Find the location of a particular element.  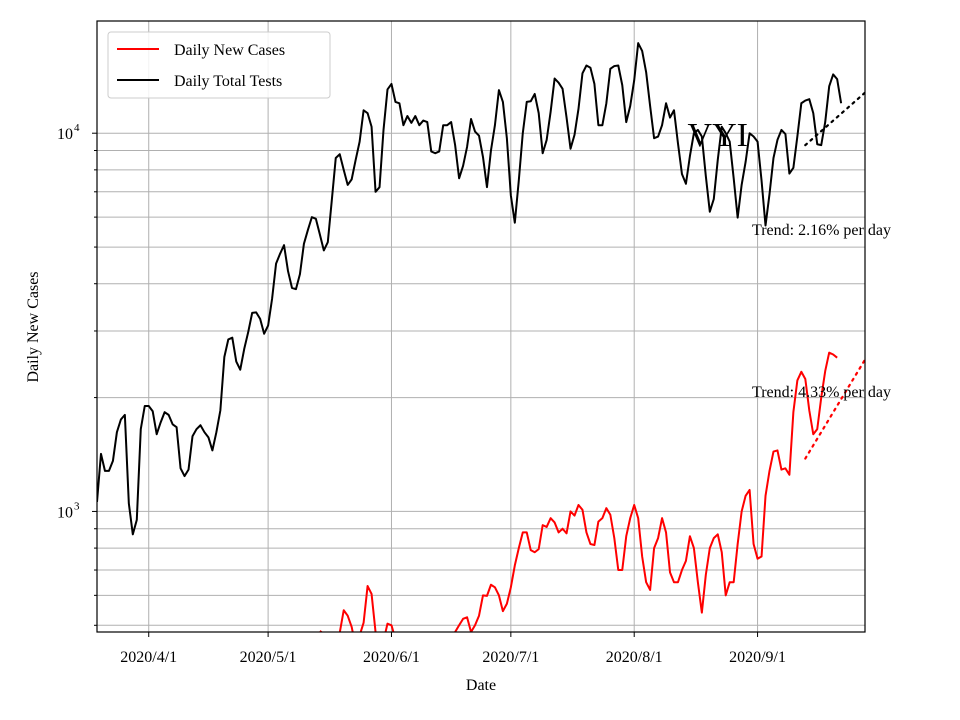

x-tick-label: 2020/6/1 is located at coordinates (391, 657).